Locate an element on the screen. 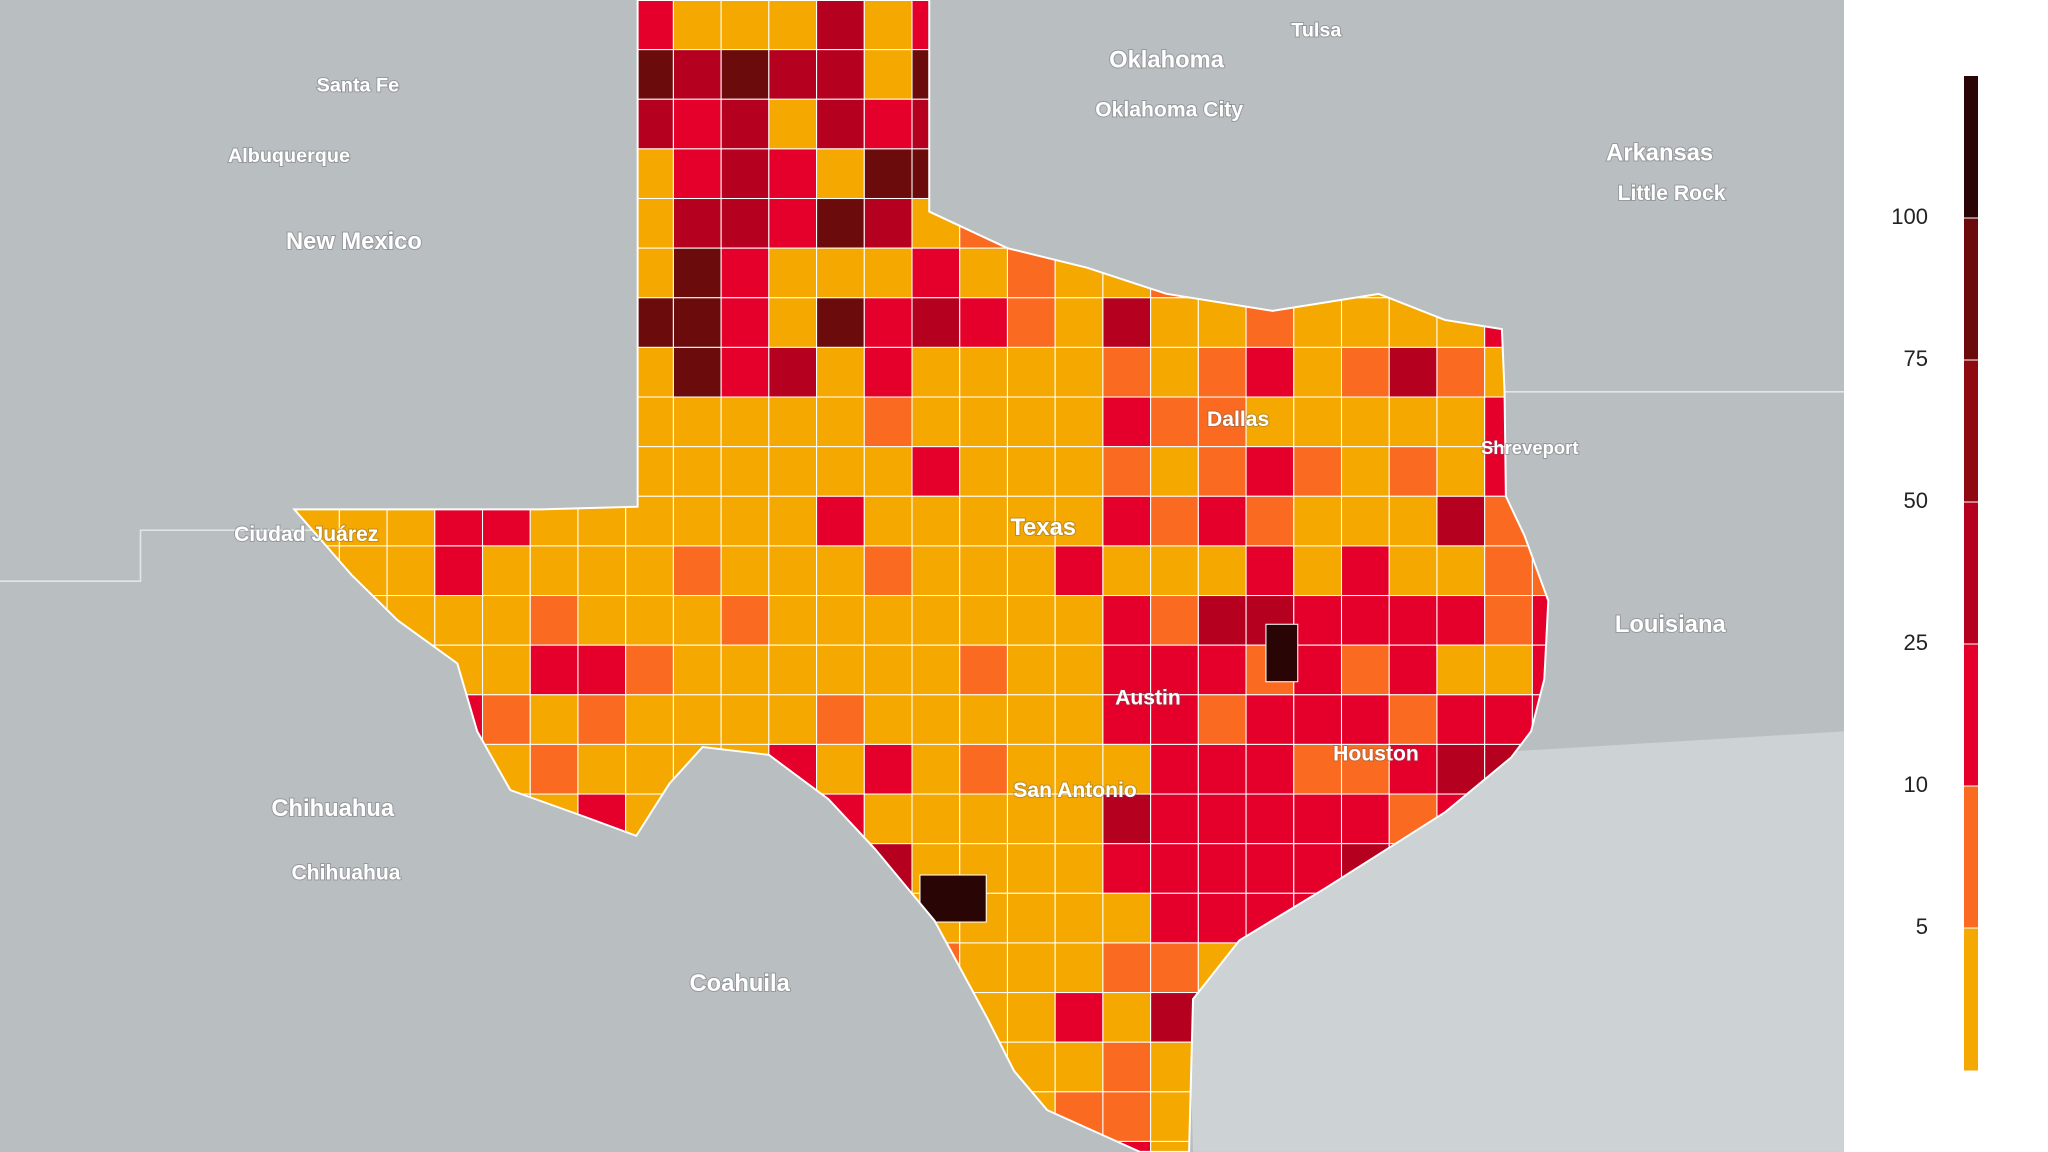 This screenshot has width=2048, height=1152. place-label: Coahuila is located at coordinates (740, 983).